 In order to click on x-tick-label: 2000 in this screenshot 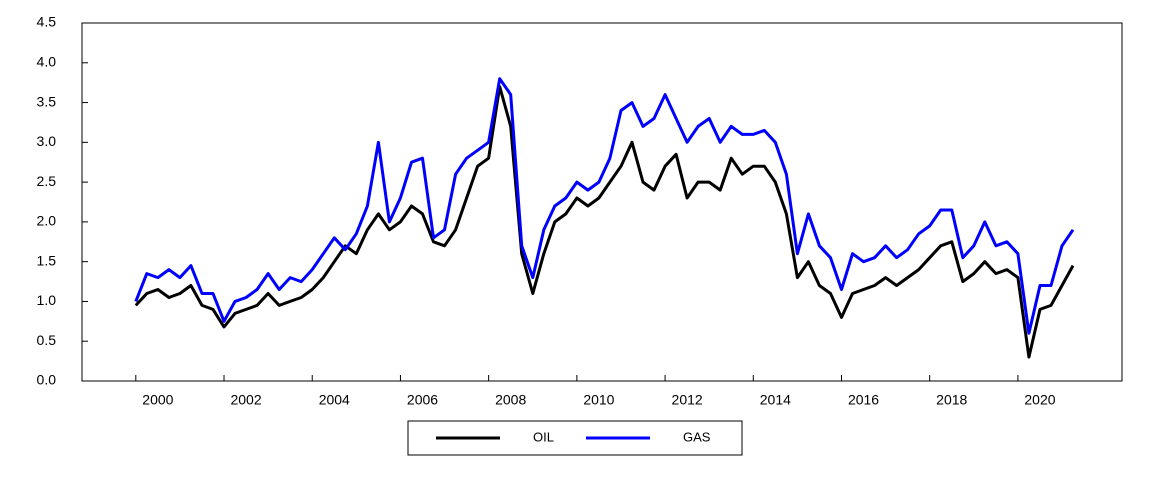, I will do `click(157, 400)`.